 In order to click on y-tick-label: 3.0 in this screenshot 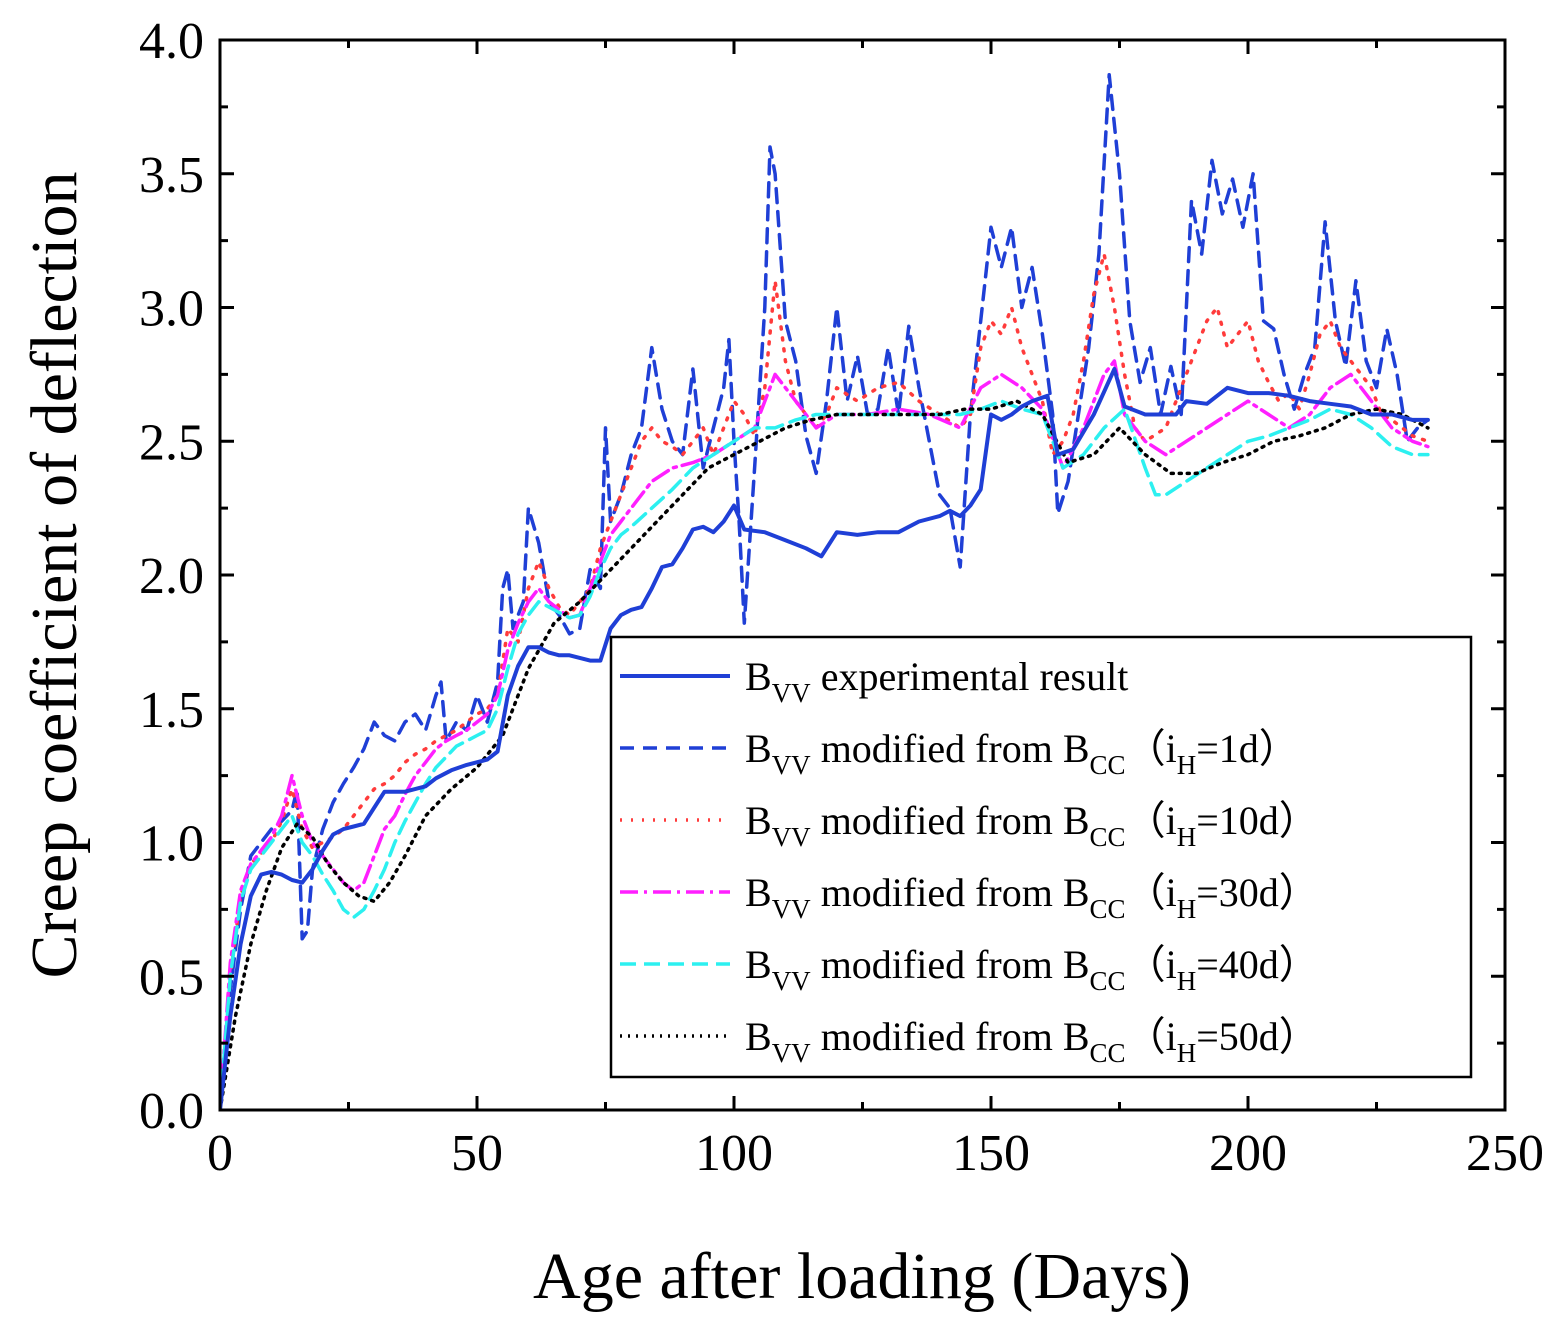, I will do `click(171, 309)`.